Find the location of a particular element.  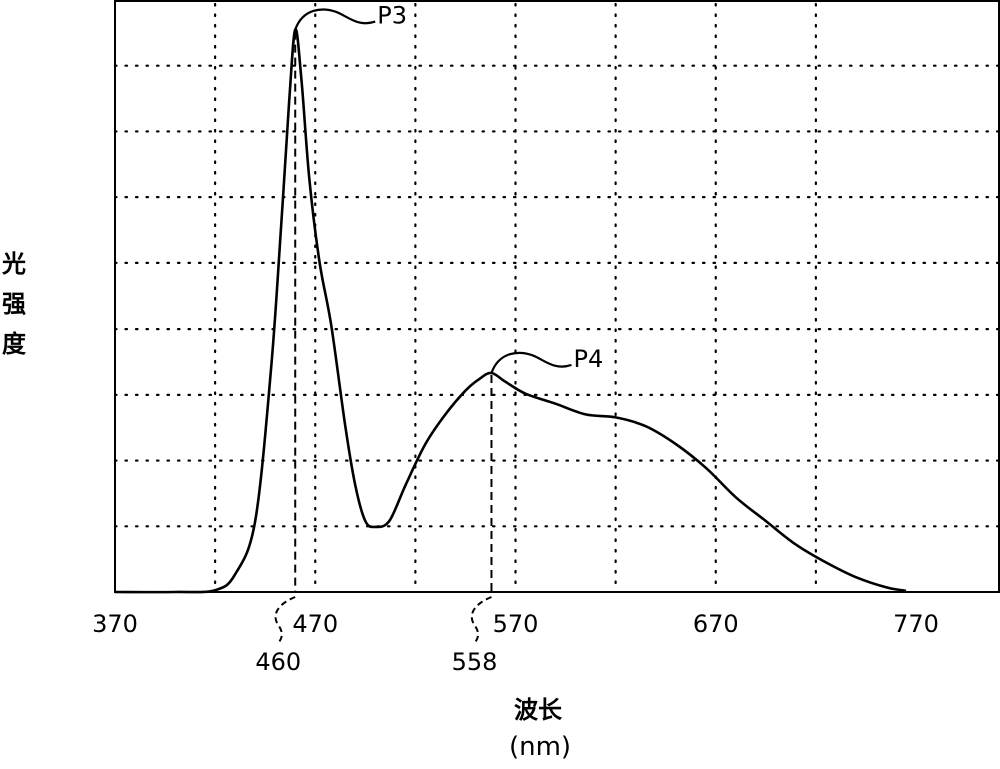

x-axis-unit: (nm) is located at coordinates (540, 747).